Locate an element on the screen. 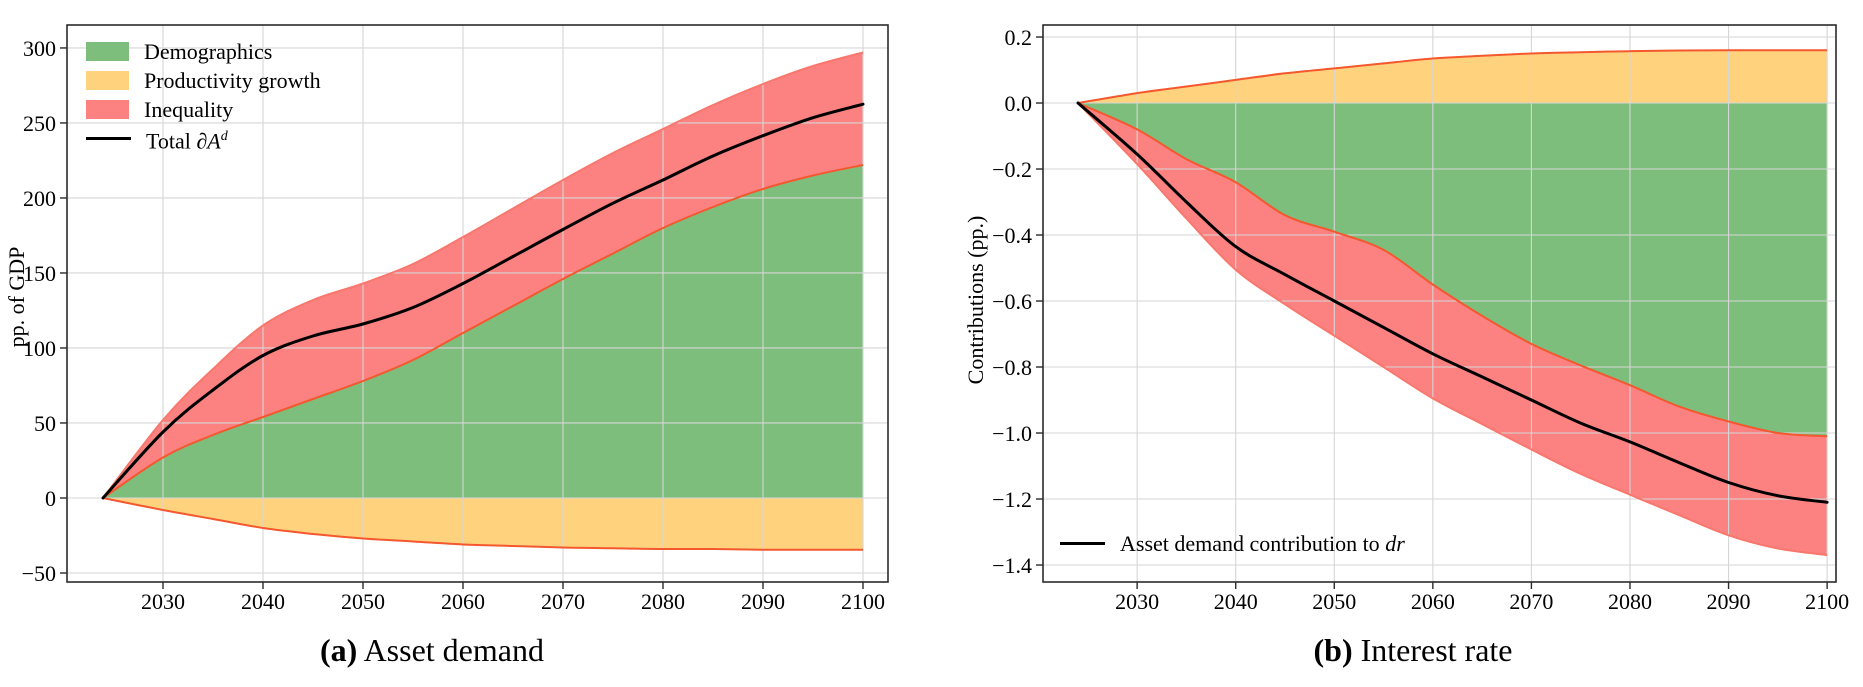  y-tick-label: −50 is located at coordinates (39, 573).